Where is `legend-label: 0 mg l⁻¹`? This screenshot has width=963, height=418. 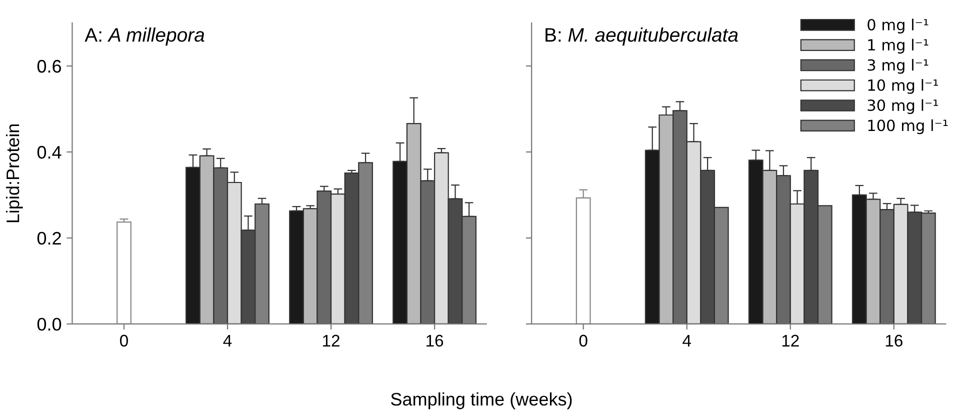
legend-label: 0 mg l⁻¹ is located at coordinates (898, 26).